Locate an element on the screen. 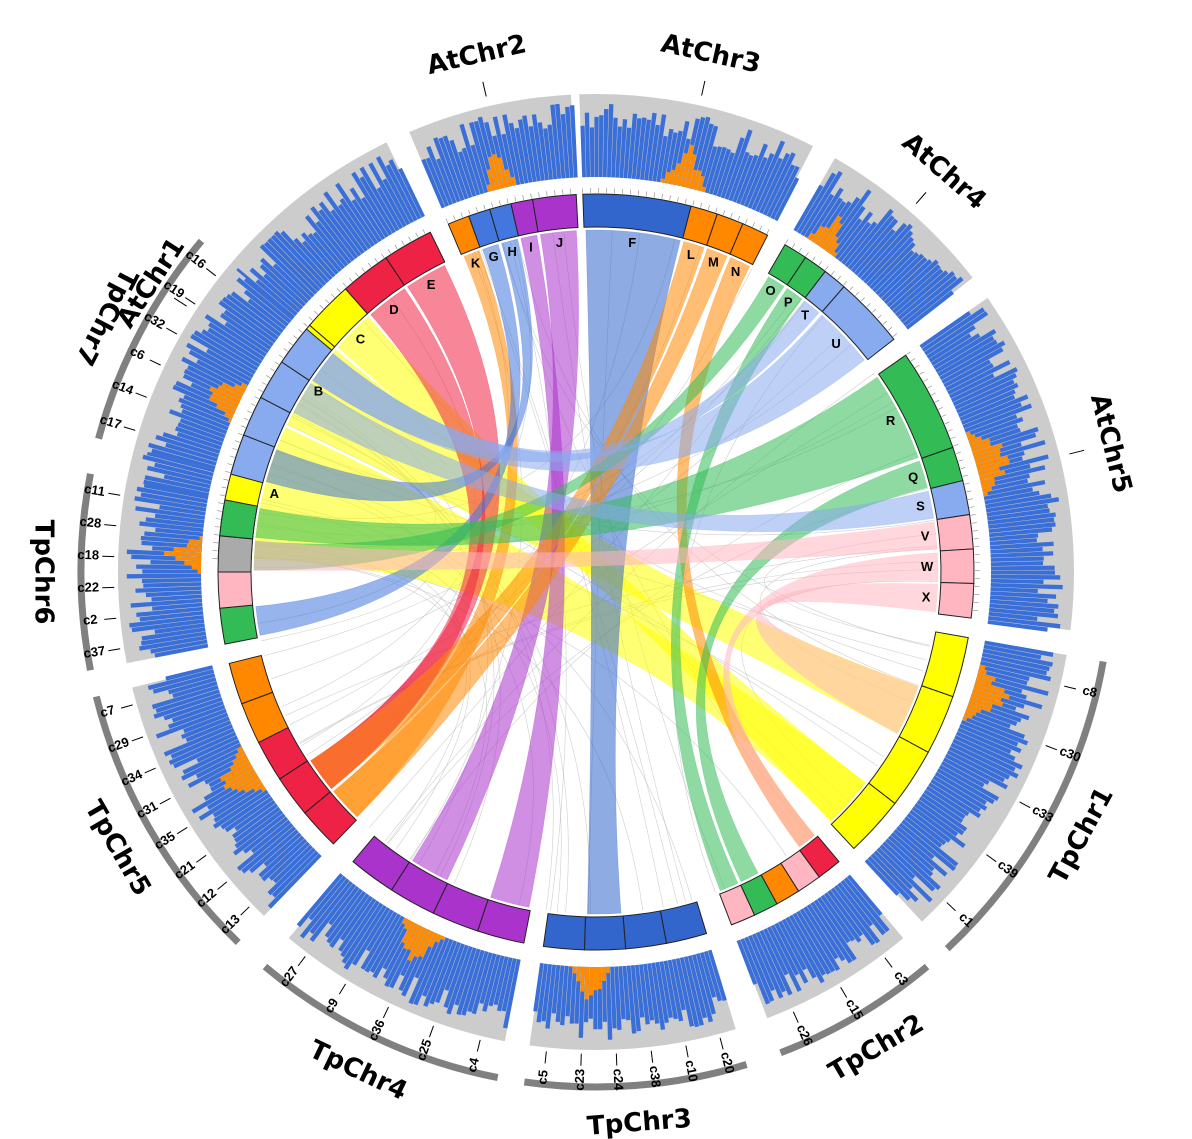 Image resolution: width=1192 pixels, height=1139 pixels. block-label: G is located at coordinates (494, 256).